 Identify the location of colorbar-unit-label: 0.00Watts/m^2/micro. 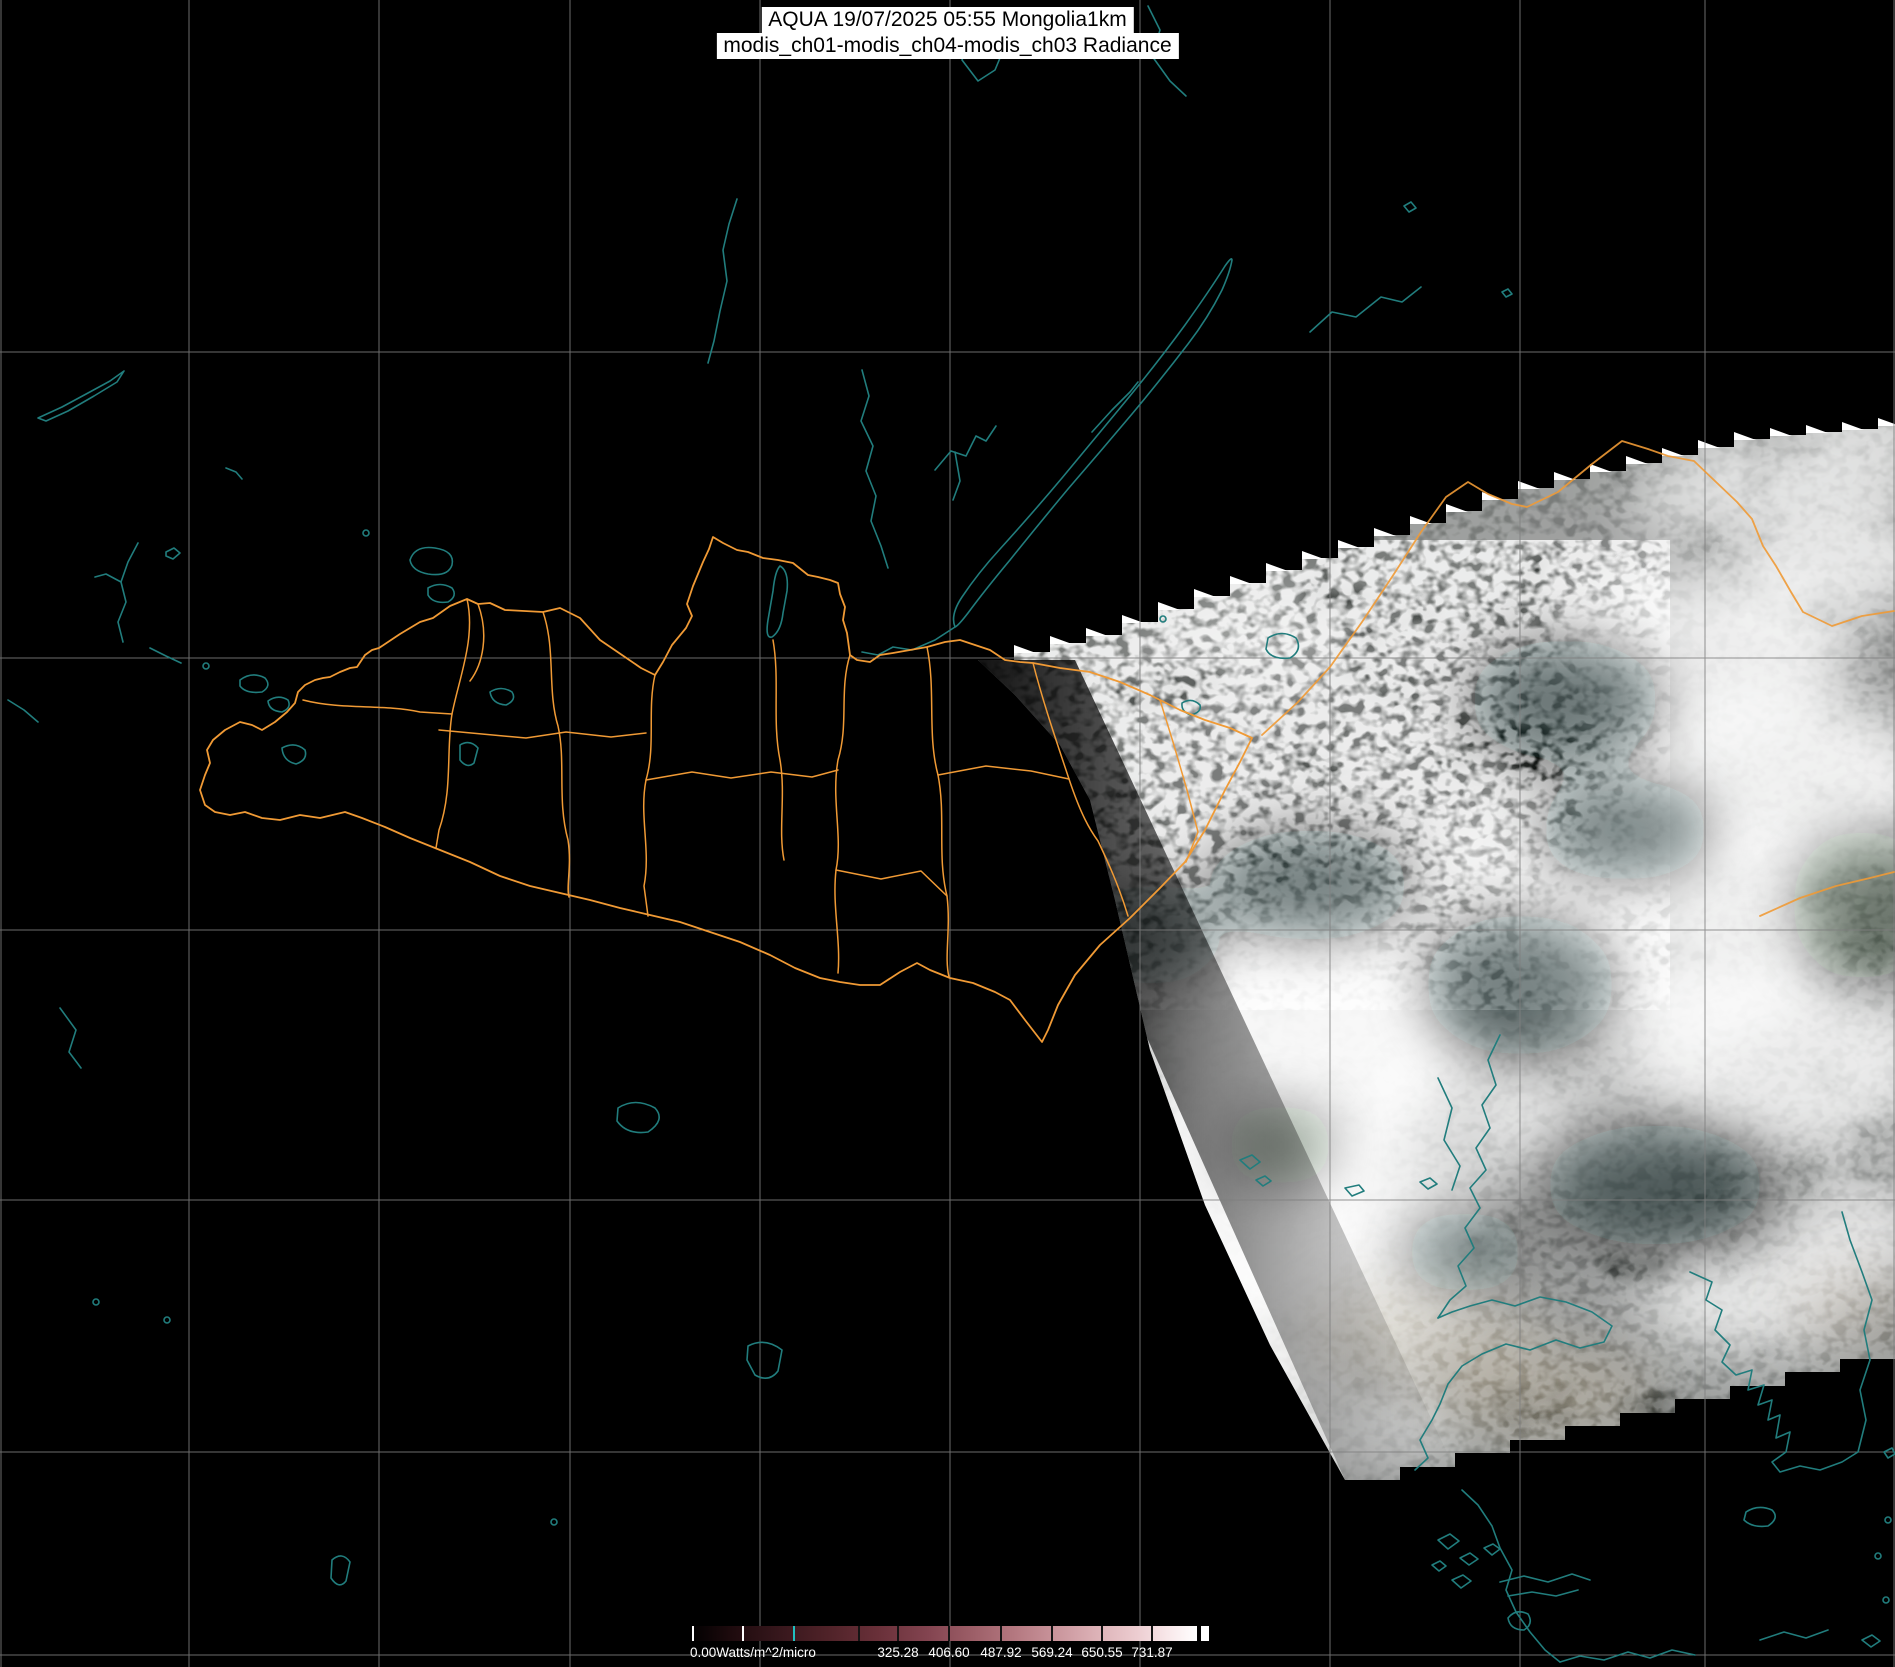
(753, 1652).